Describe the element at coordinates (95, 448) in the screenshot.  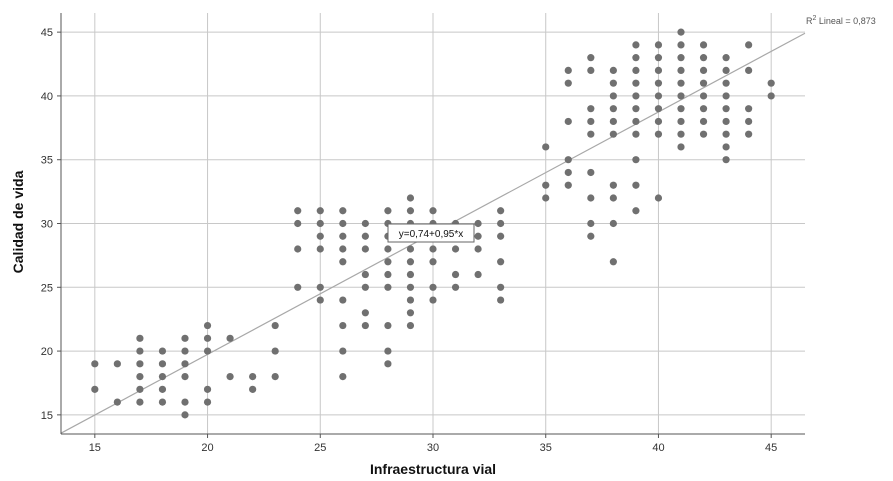
I see `x-tick-label: 15` at that location.